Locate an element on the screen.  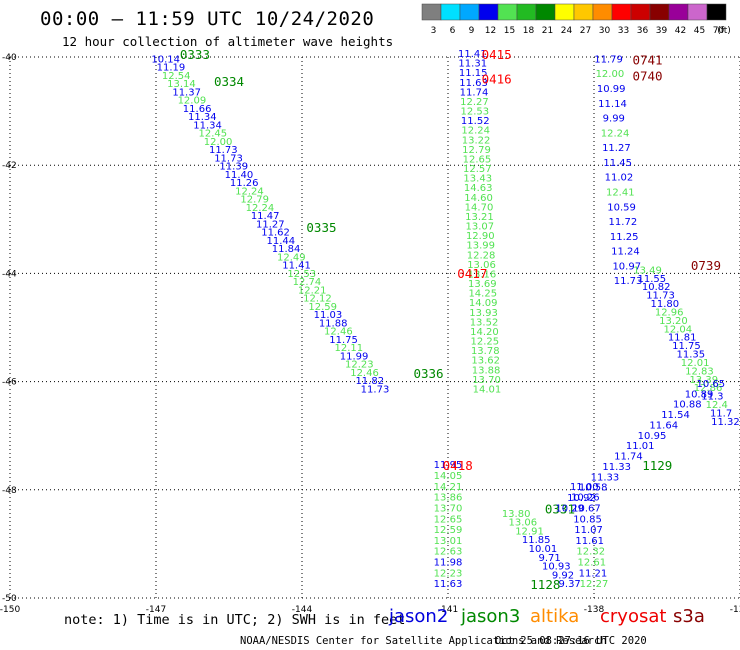
swh-value: 10.97 is located at coordinates (626, 266).